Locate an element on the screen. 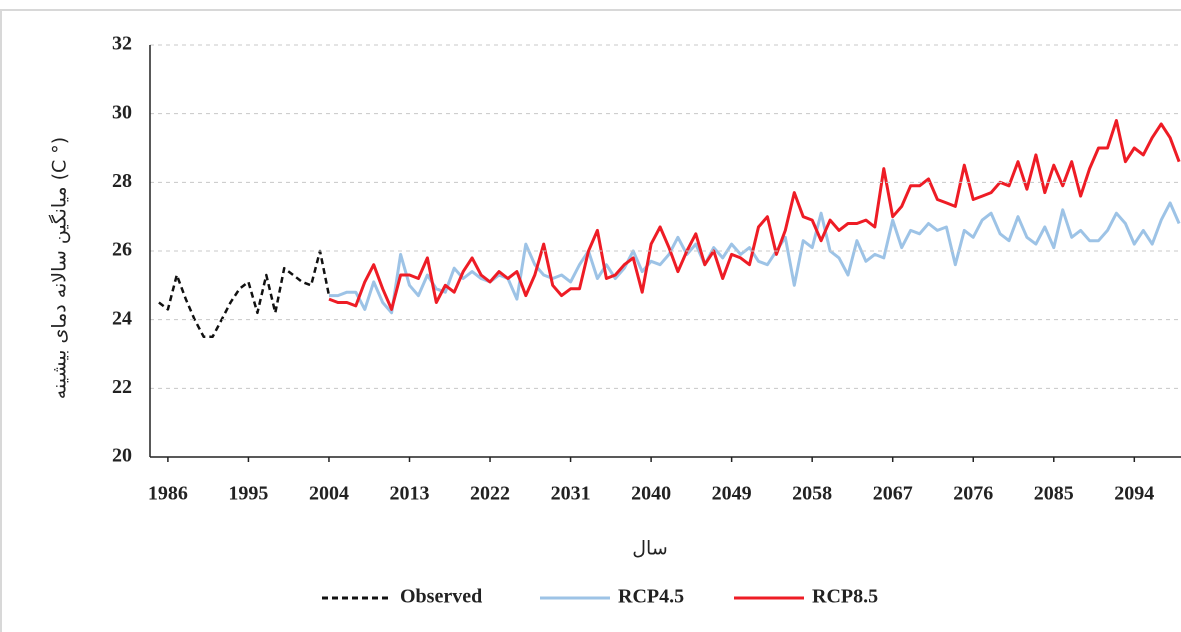 The image size is (1181, 632). legend-label: Observed is located at coordinates (441, 597).